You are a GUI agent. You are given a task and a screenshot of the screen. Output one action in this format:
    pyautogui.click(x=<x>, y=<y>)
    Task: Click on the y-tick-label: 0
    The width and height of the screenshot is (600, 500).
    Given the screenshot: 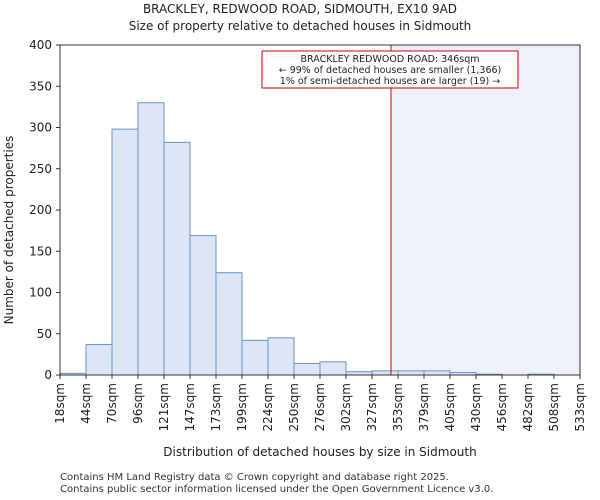 What is the action you would take?
    pyautogui.click(x=48, y=375)
    